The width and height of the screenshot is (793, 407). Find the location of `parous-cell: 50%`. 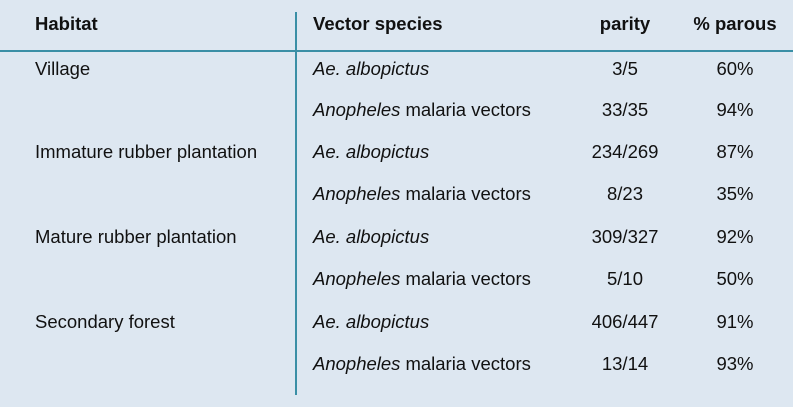

parous-cell: 50% is located at coordinates (735, 278).